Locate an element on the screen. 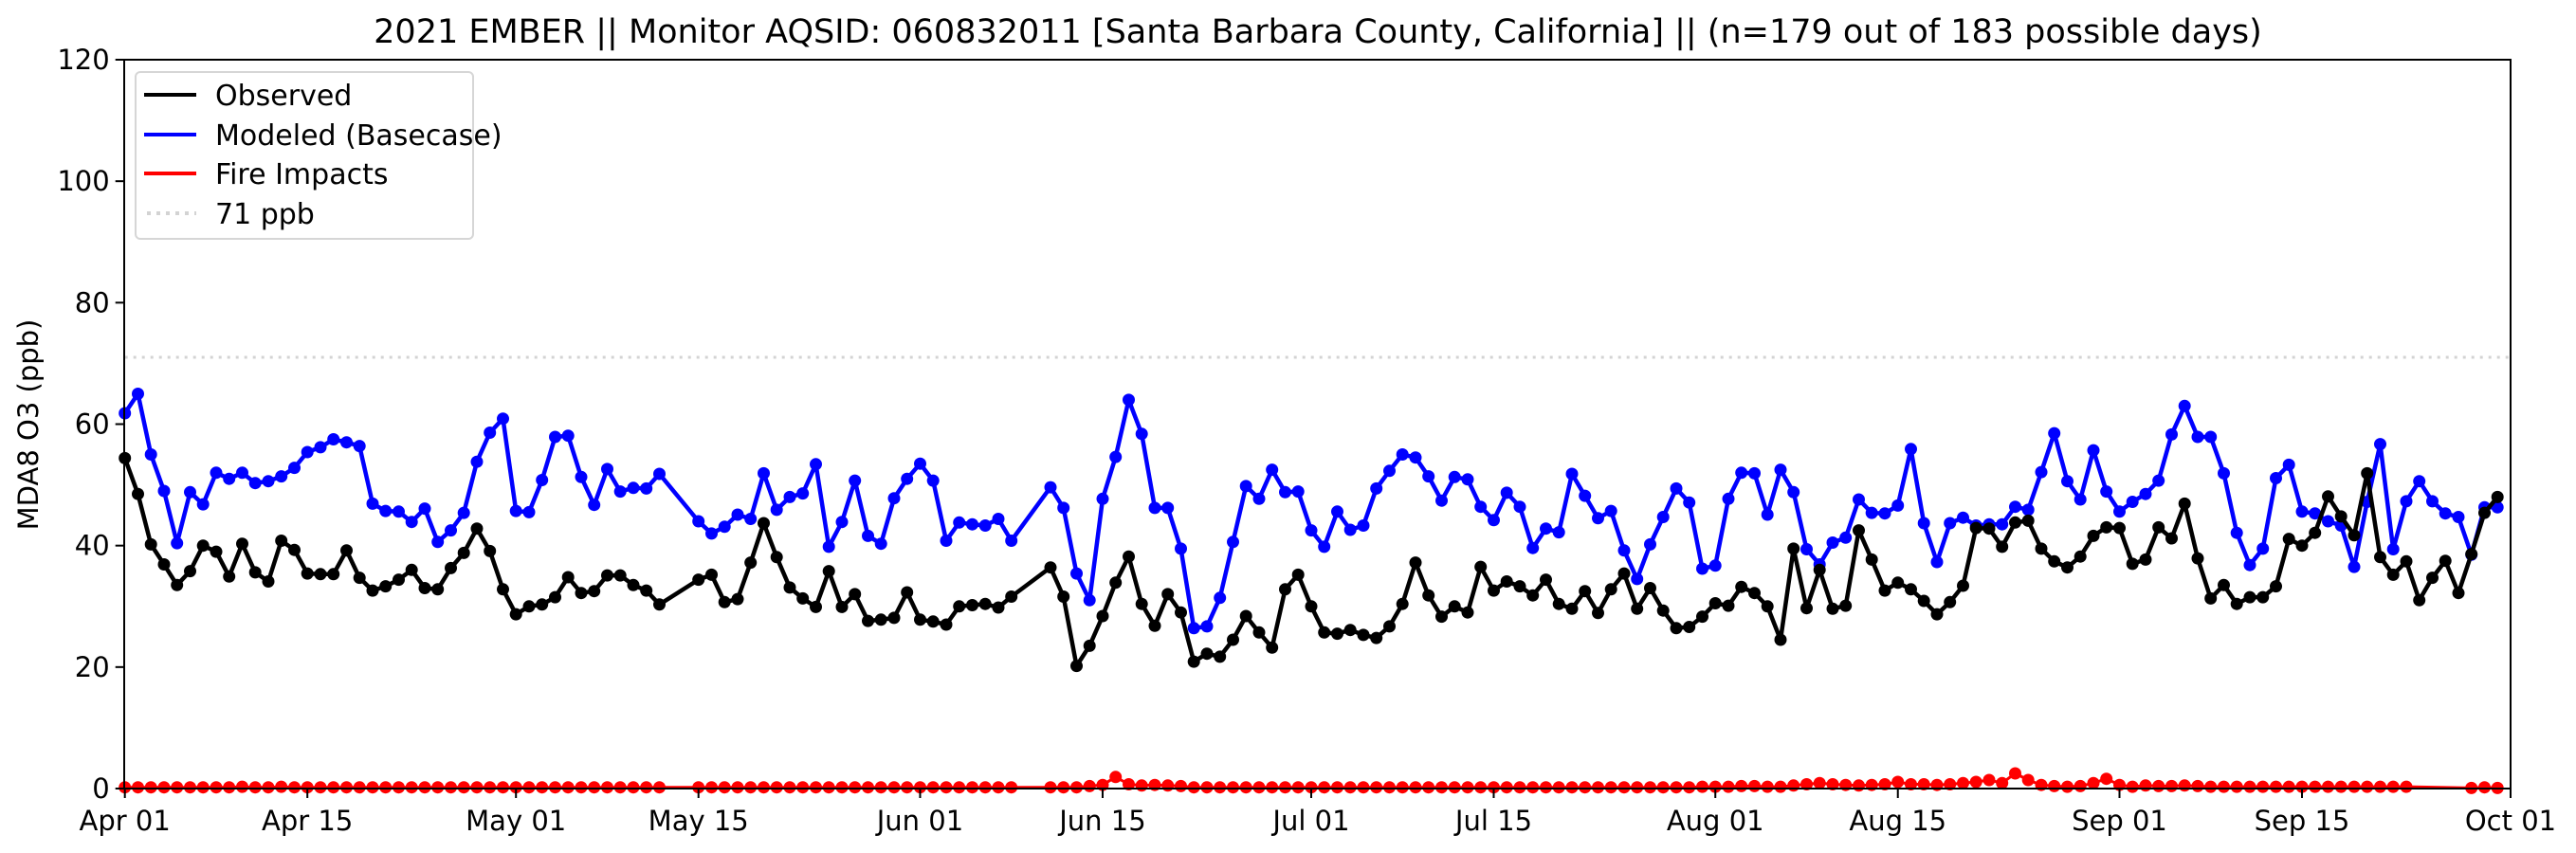  x-tick-label: Aug 15 is located at coordinates (1897, 821).